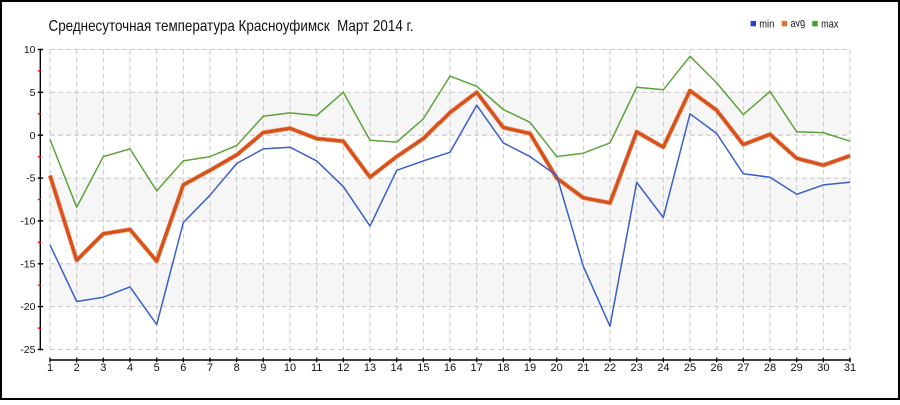 This screenshot has height=405, width=900. Describe the element at coordinates (830, 24) in the screenshot. I see `svg-text: max` at that location.